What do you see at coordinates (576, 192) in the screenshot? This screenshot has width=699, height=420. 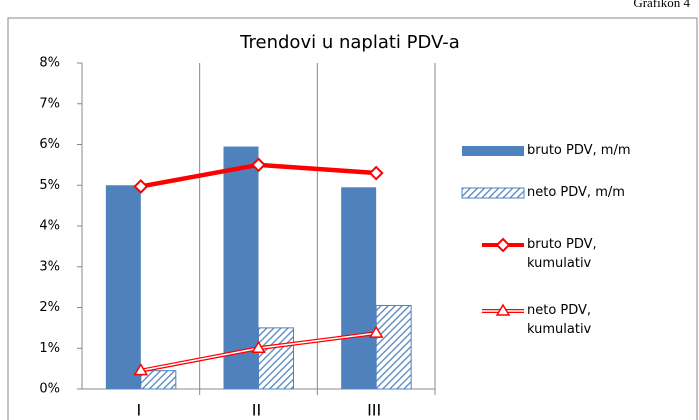 I see `legend-label: neto PDV, m/m` at bounding box center [576, 192].